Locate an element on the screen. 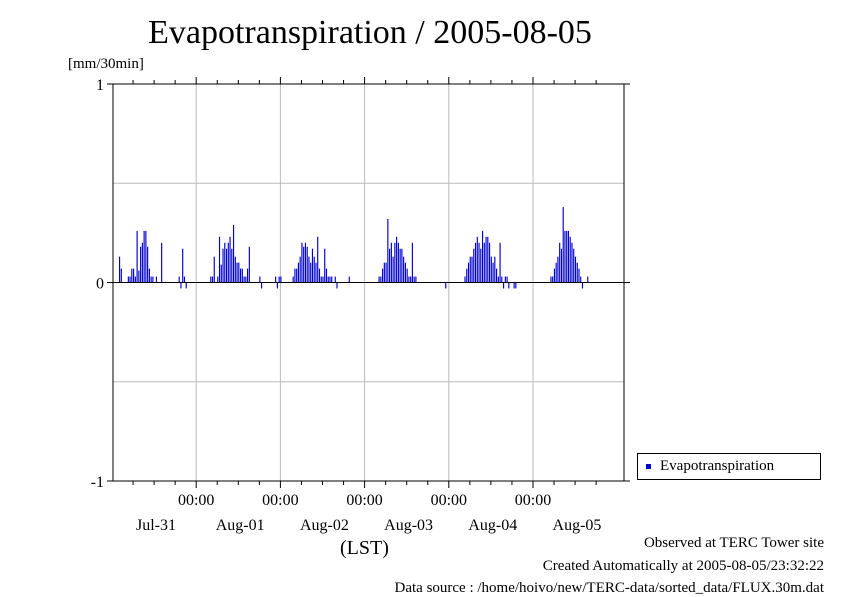 This screenshot has height=597, width=842. chart-title: Evapotranspiration / 2005-08-05 is located at coordinates (370, 32).